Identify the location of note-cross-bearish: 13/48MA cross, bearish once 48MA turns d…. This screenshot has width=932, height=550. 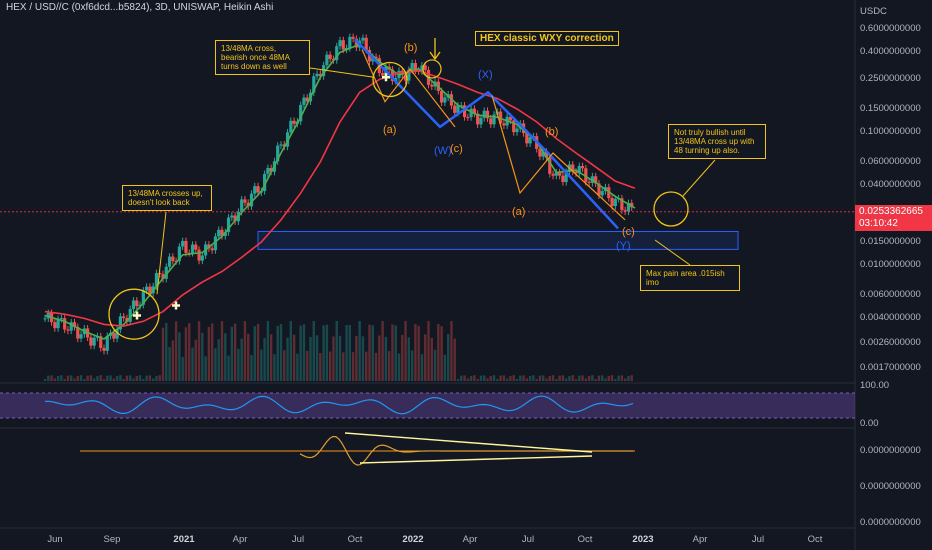
(262, 57).